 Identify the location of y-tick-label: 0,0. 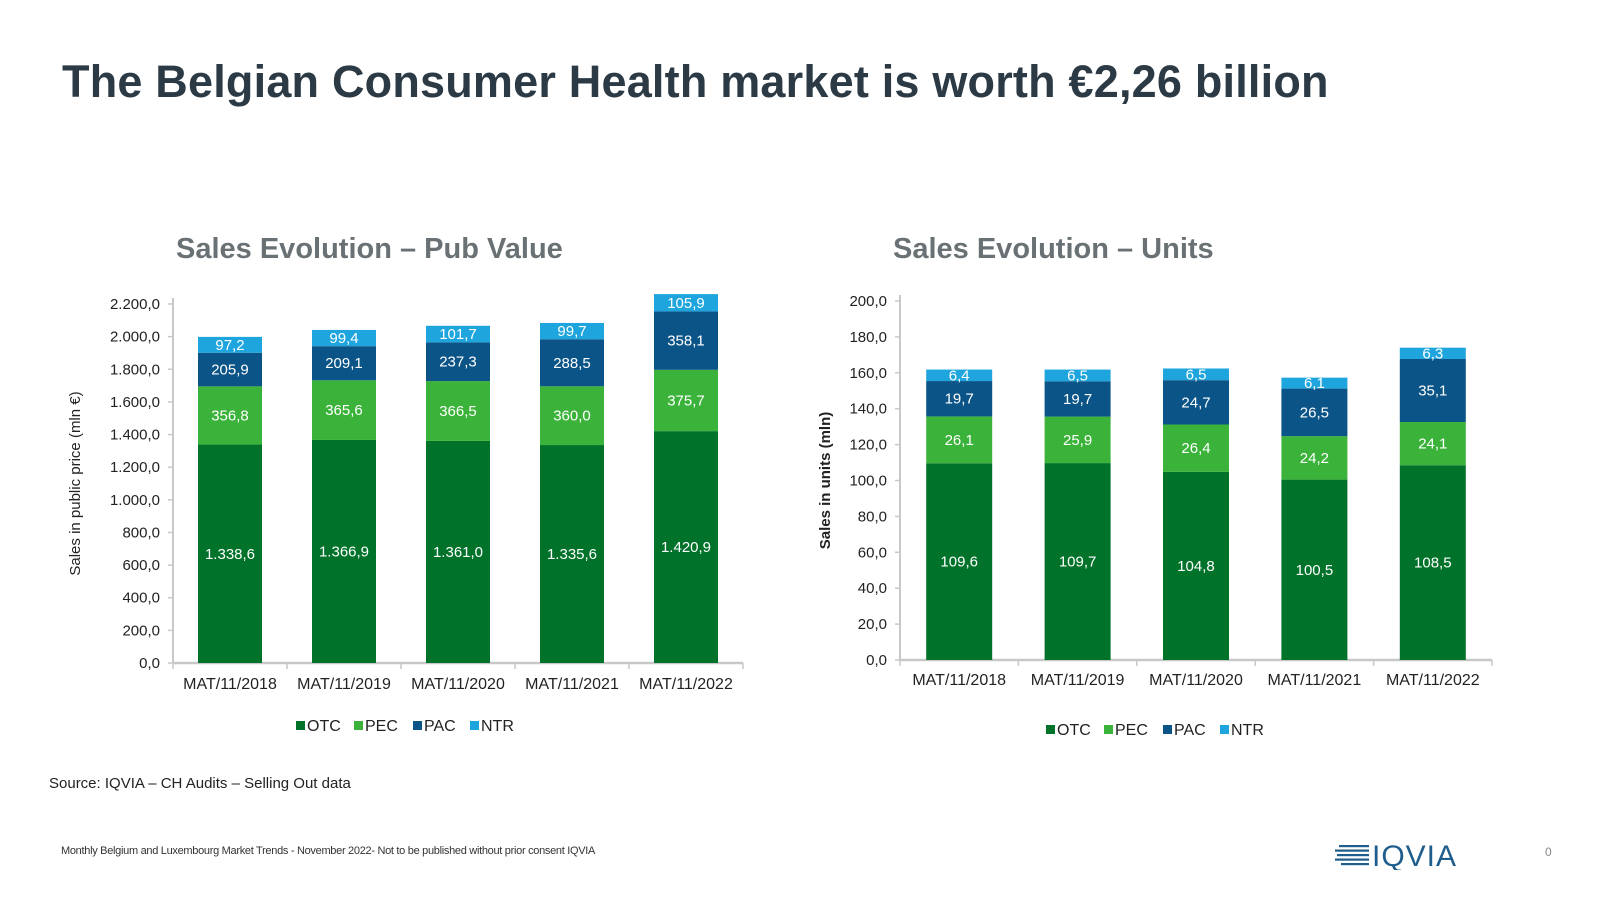
(876, 660).